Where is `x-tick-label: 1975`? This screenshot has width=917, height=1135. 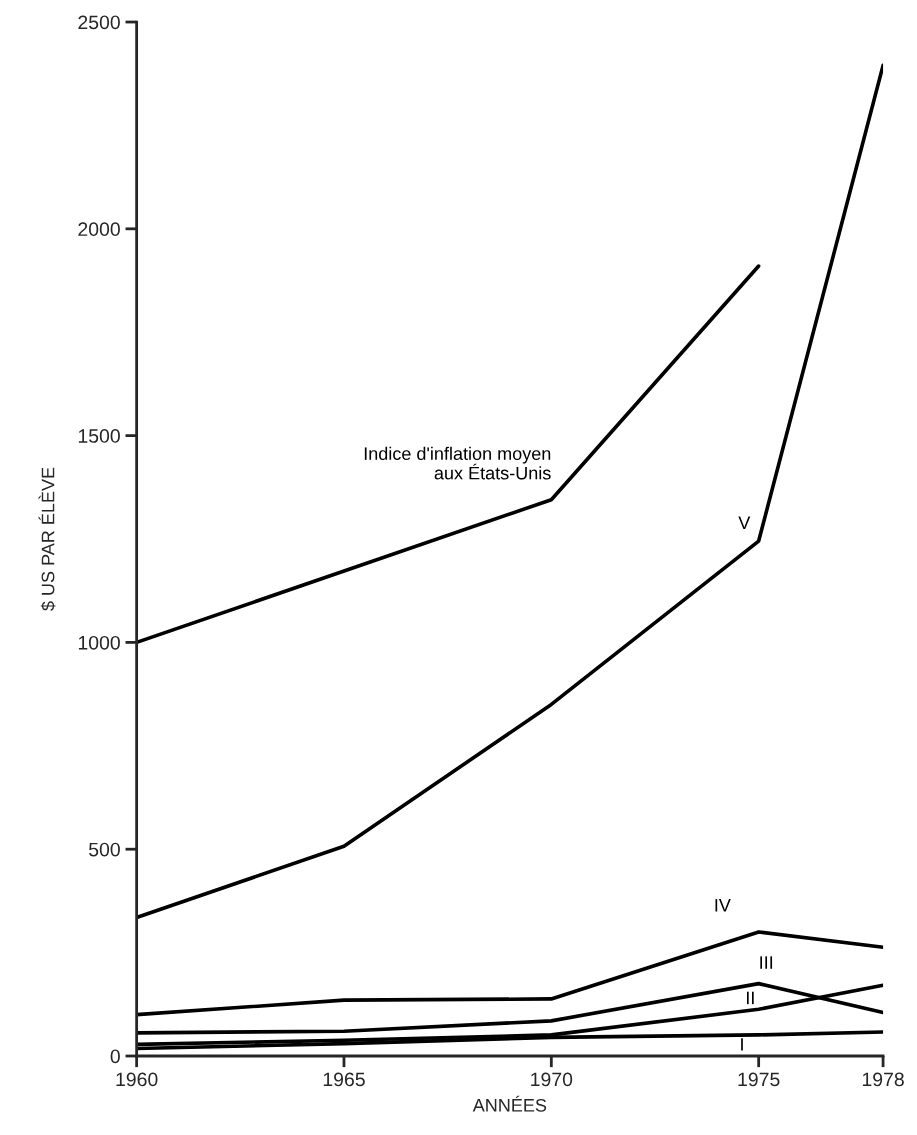 x-tick-label: 1975 is located at coordinates (759, 1079).